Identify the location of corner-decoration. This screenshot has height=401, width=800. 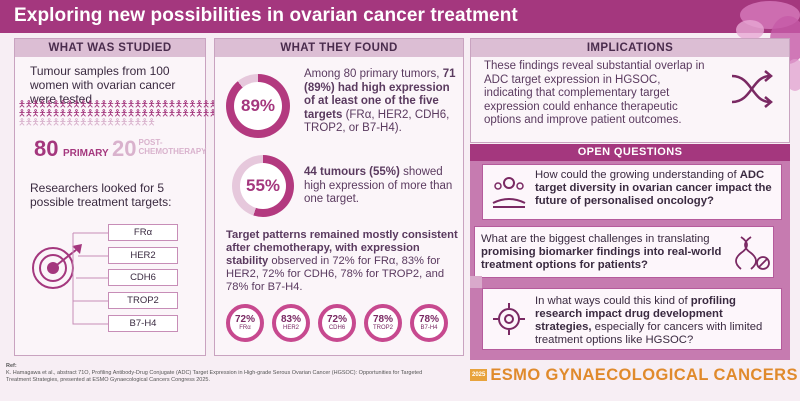
(476, 282).